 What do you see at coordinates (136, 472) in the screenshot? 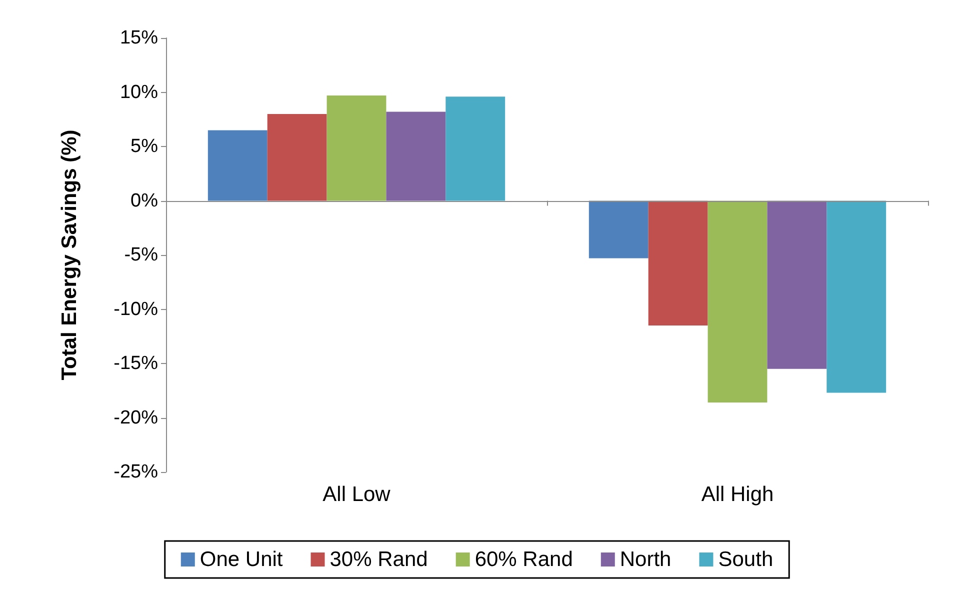
I see `y-tick-label: -25%` at bounding box center [136, 472].